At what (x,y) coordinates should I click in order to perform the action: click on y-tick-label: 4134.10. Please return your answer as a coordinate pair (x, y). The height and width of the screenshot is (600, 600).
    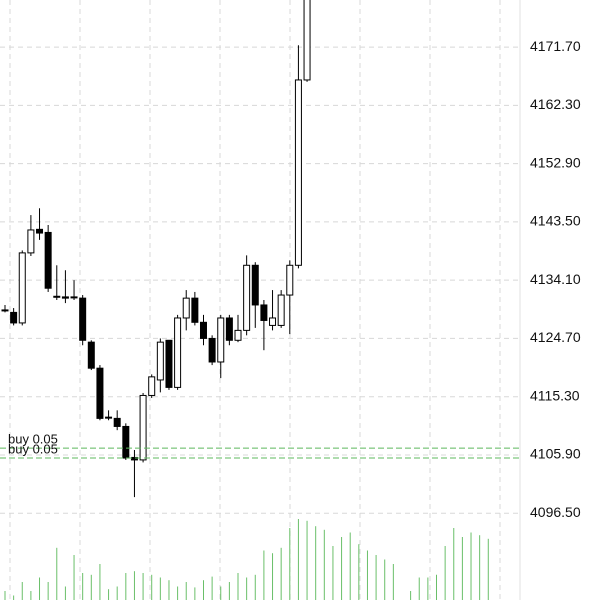
    Looking at the image, I should click on (555, 279).